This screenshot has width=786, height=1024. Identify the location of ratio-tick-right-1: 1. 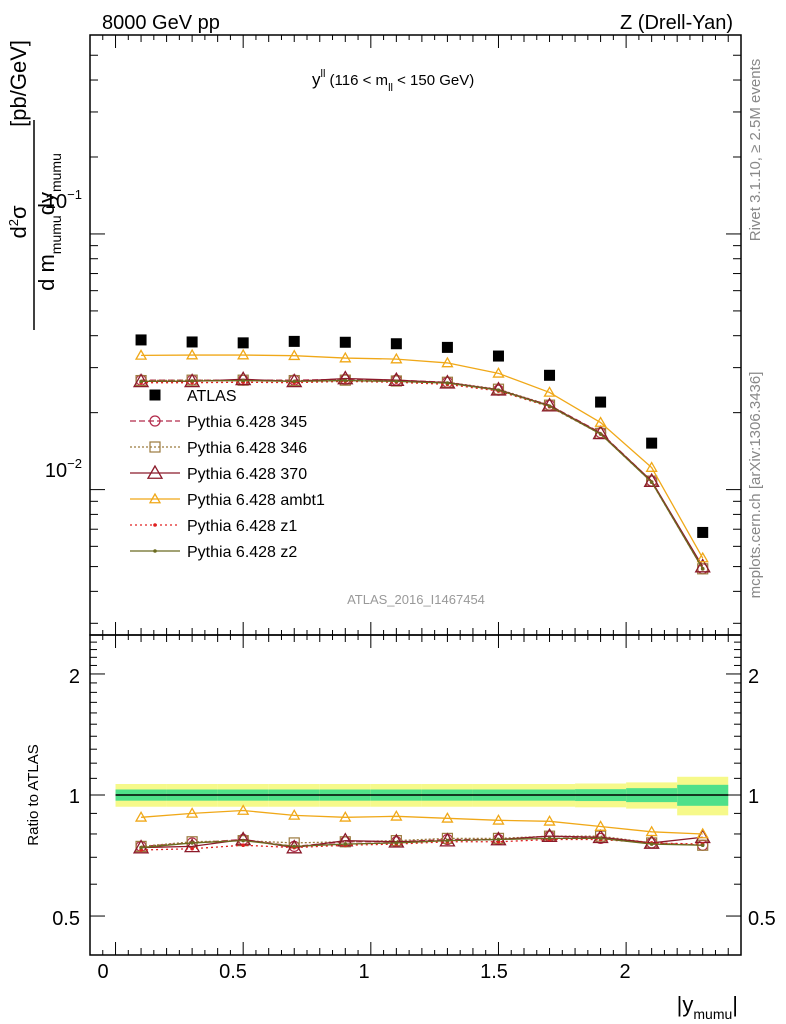
(753, 797).